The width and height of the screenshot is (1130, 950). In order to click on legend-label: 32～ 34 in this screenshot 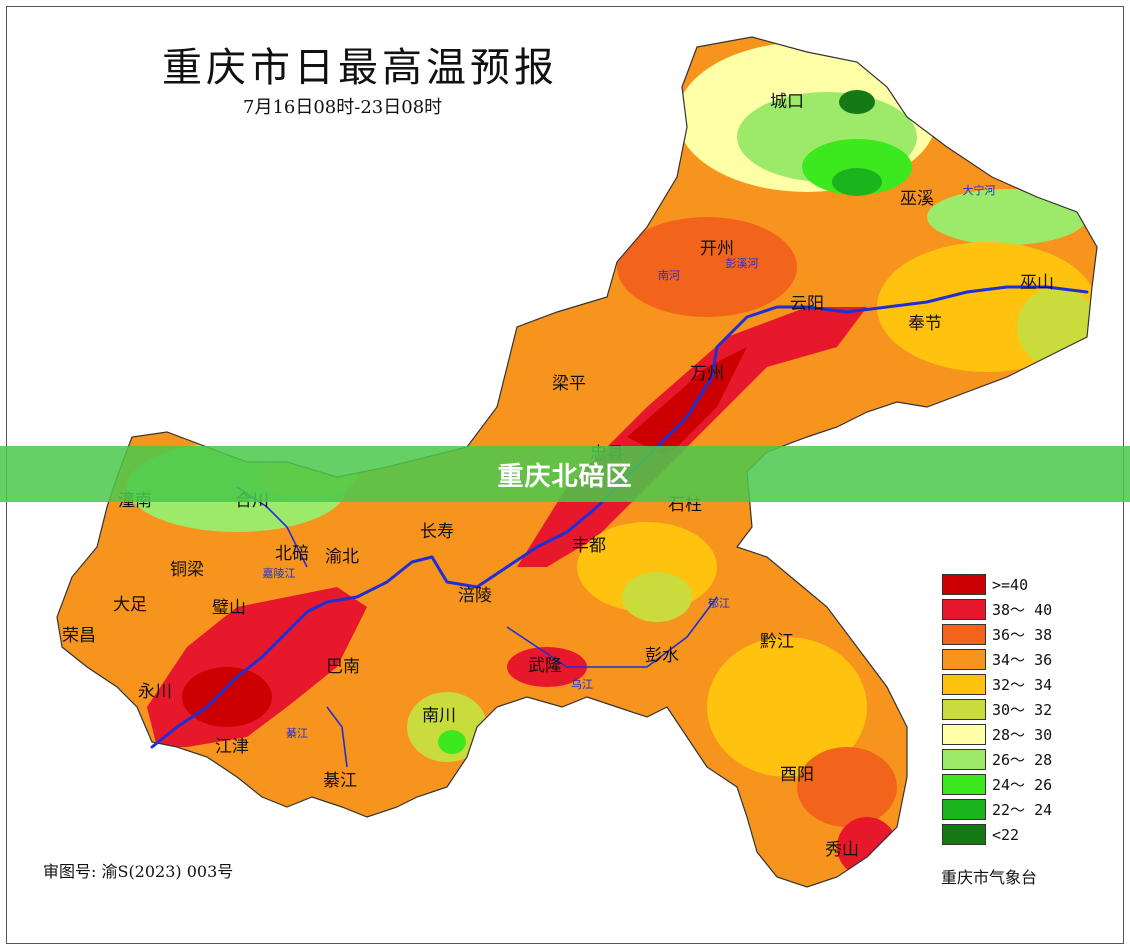, I will do `click(1022, 685)`.